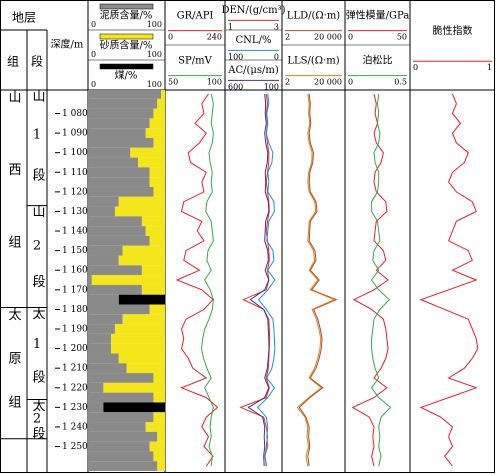  What do you see at coordinates (328, 37) in the screenshot?
I see `curve-scale-tick: 20 000` at bounding box center [328, 37].